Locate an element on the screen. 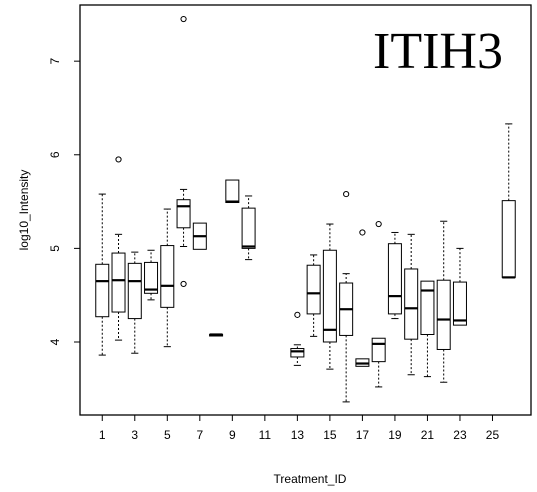 This screenshot has height=492, width=537. x-tick-label: 25 is located at coordinates (493, 435).